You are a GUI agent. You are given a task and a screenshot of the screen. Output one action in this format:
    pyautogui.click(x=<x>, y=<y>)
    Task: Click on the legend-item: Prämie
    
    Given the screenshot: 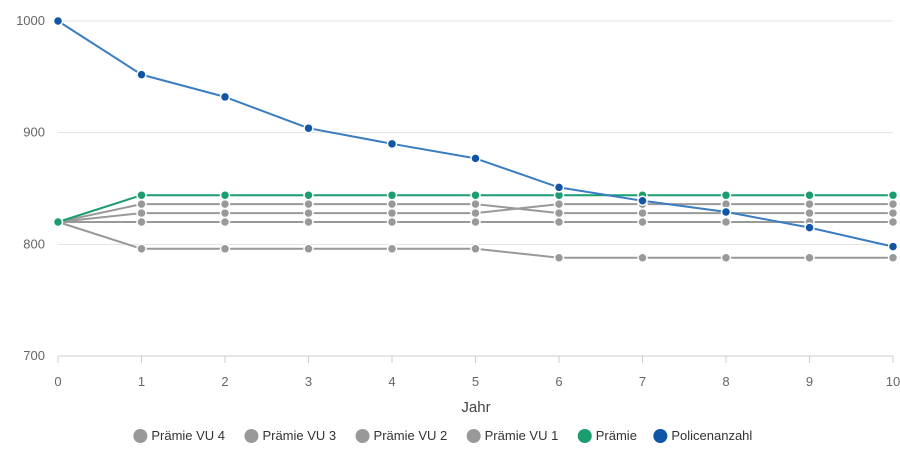 What is the action you would take?
    pyautogui.click(x=607, y=435)
    